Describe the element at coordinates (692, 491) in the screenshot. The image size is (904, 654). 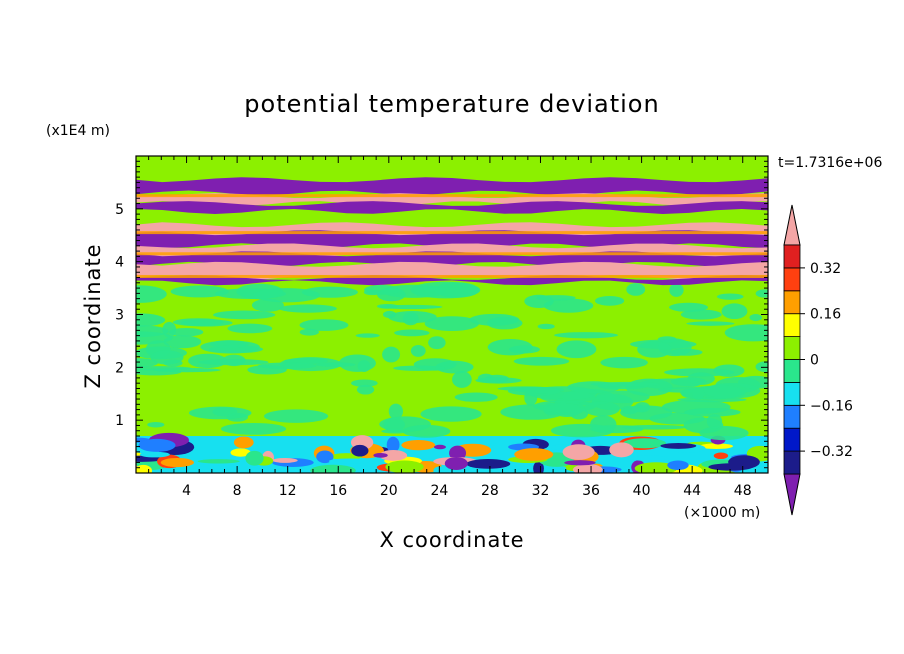
I see `x-tick-label: 44` at that location.